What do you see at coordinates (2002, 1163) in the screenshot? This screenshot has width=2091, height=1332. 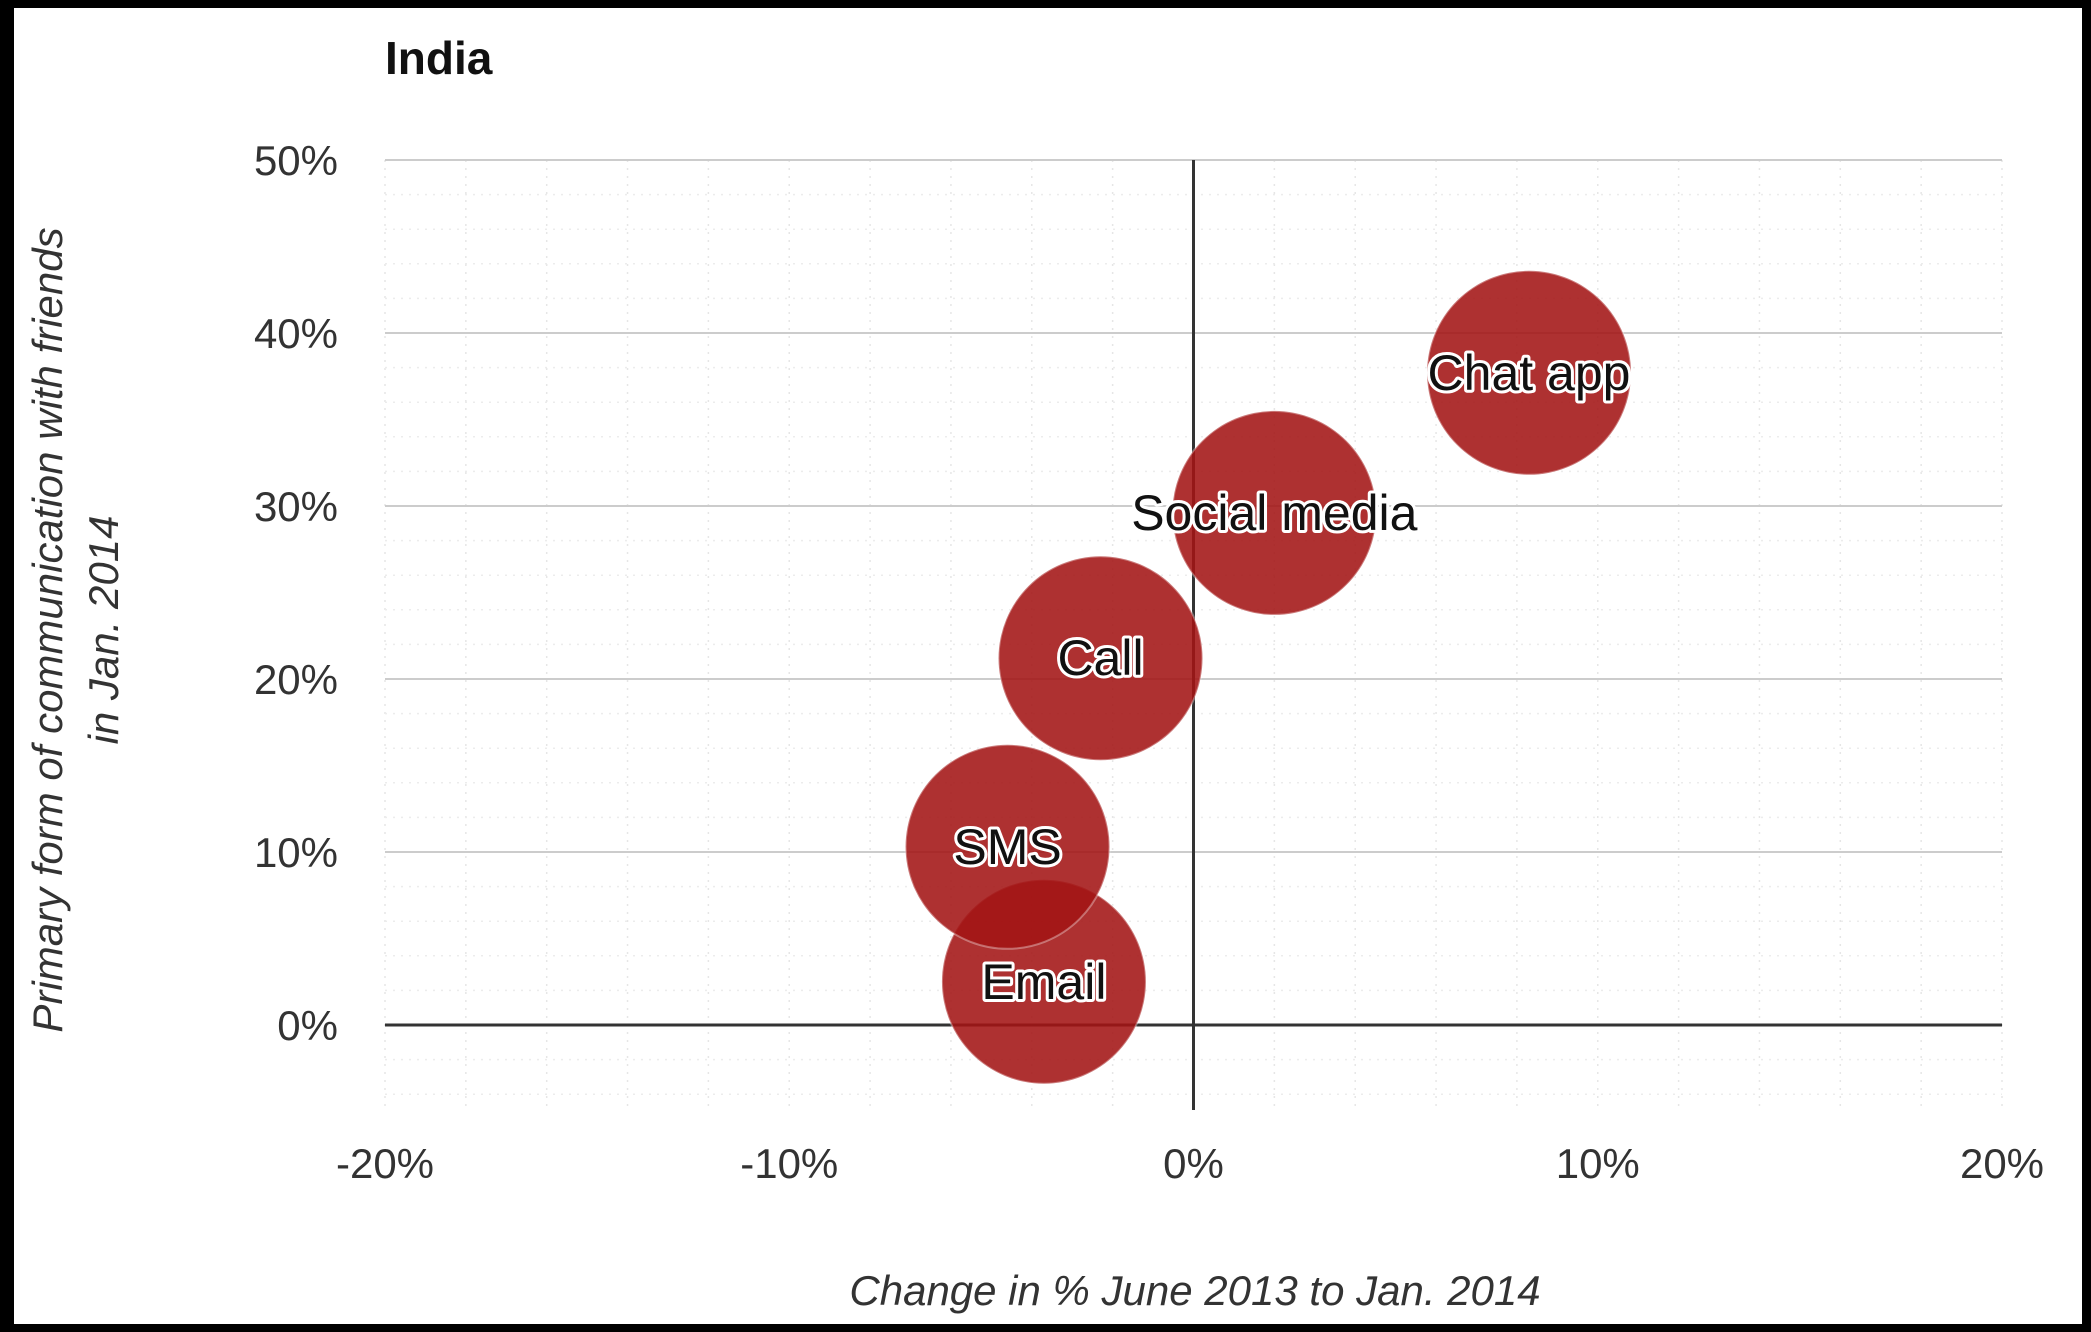 I see `x-tick-label: 20%` at bounding box center [2002, 1163].